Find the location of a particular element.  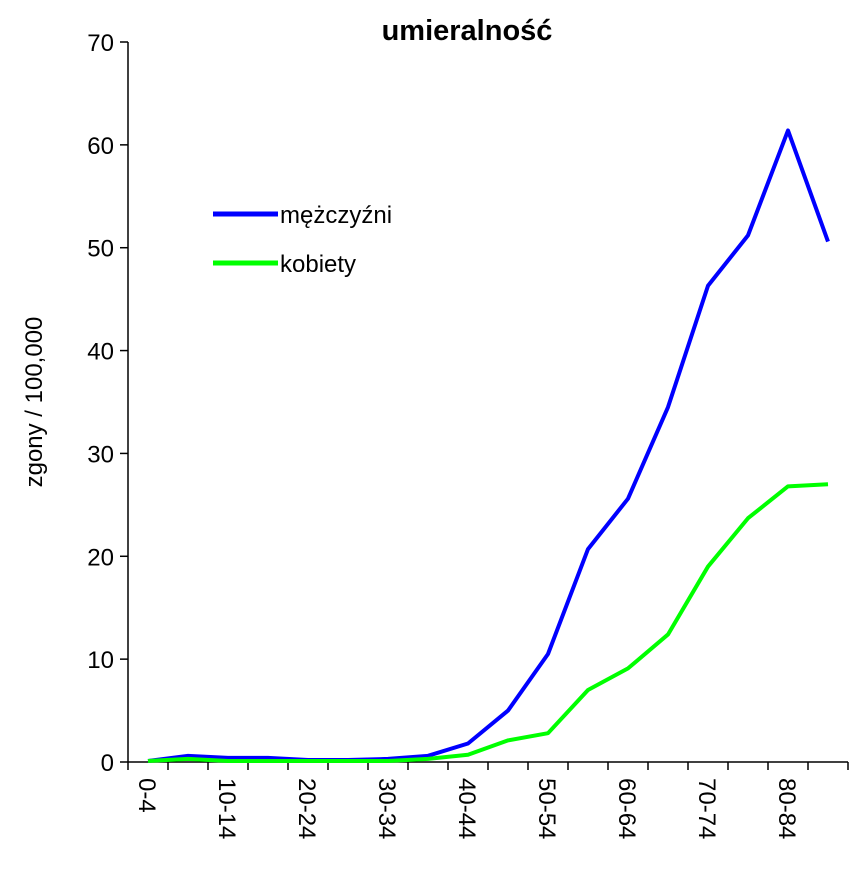

y-tick-label: 70 is located at coordinates (100, 43).